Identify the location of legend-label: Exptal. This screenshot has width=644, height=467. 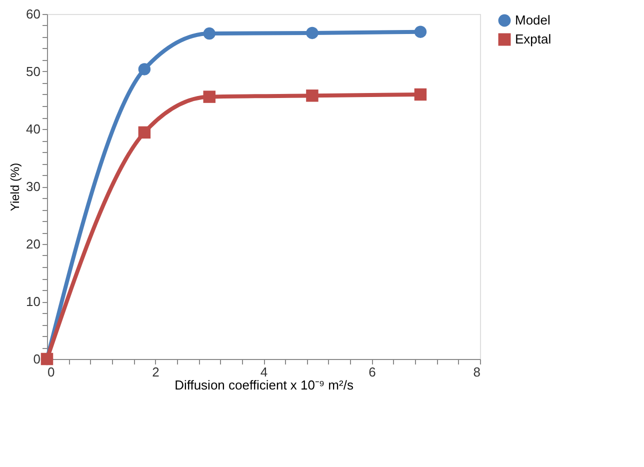
(533, 39).